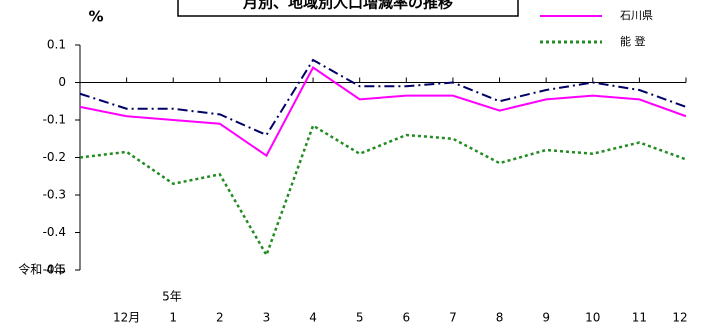  What do you see at coordinates (54, 157) in the screenshot?
I see `y-tick-label: -0.2` at bounding box center [54, 157].